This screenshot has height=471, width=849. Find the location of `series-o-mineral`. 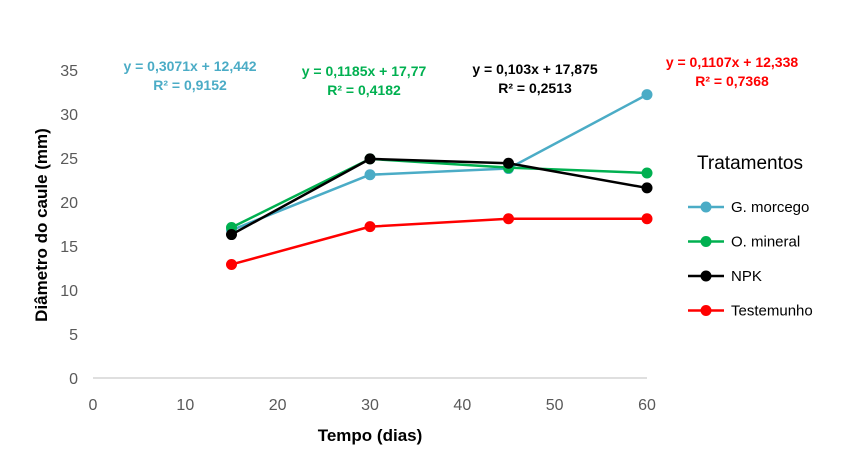

series-o-mineral is located at coordinates (439, 193).